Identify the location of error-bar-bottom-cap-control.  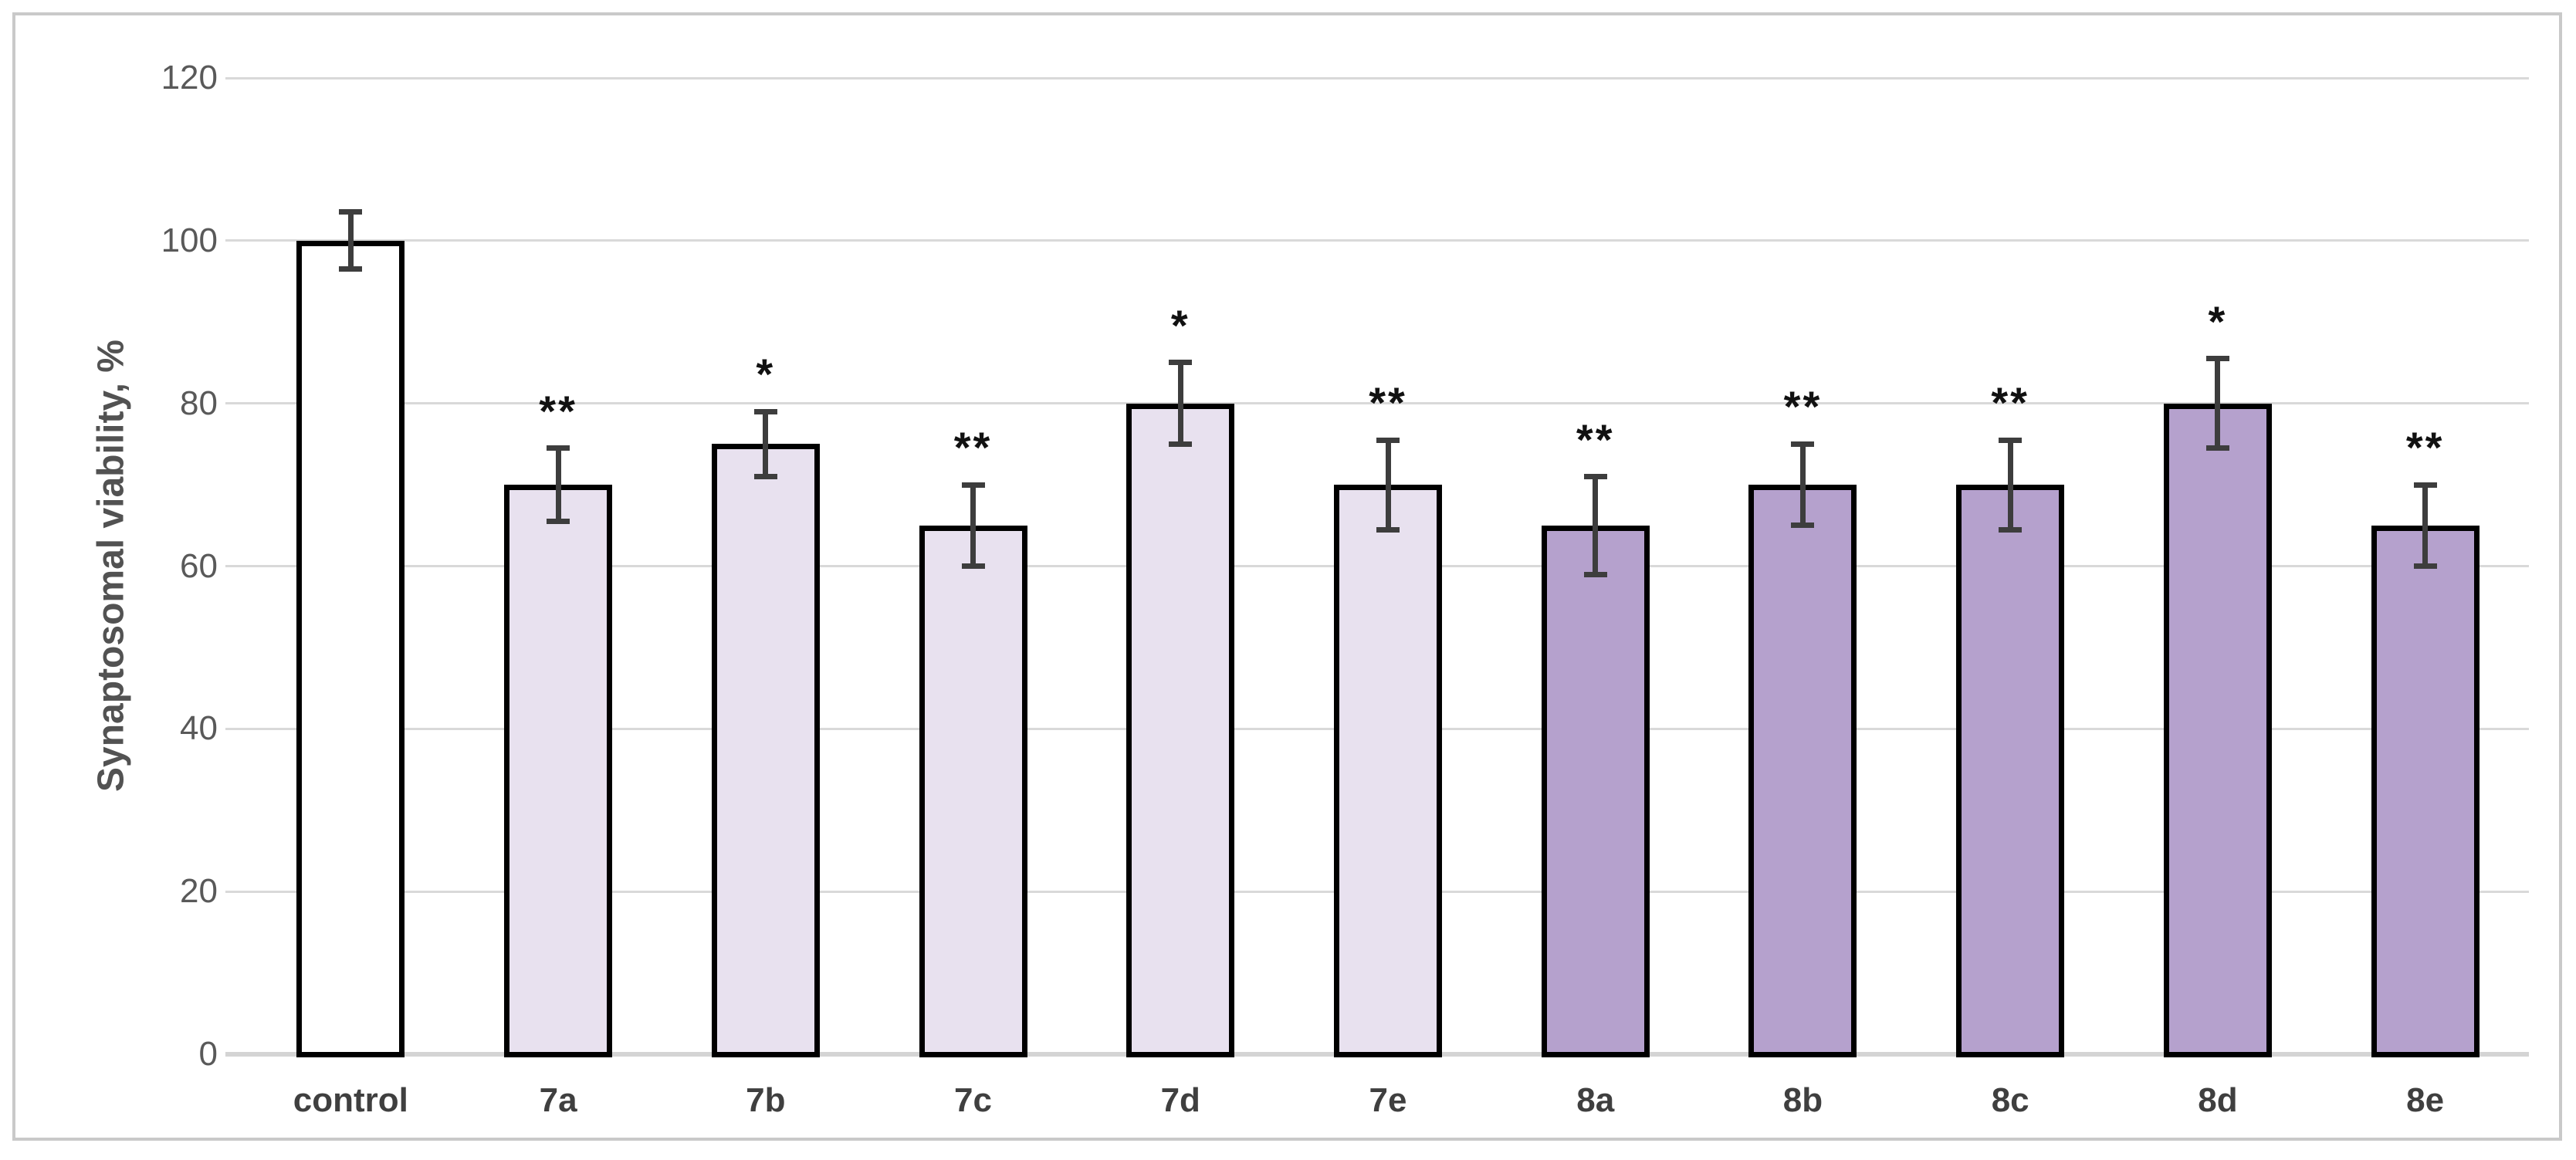
(351, 269).